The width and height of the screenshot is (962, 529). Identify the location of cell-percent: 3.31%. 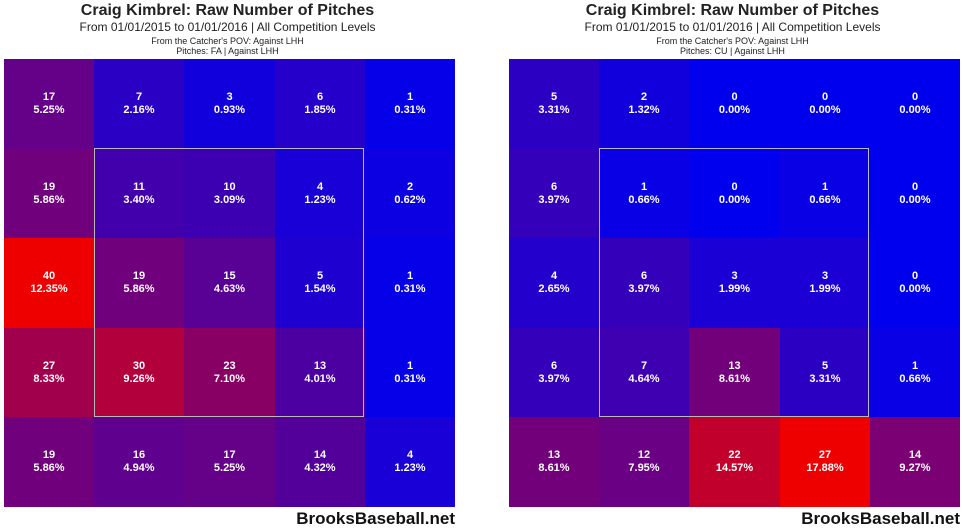
(825, 379).